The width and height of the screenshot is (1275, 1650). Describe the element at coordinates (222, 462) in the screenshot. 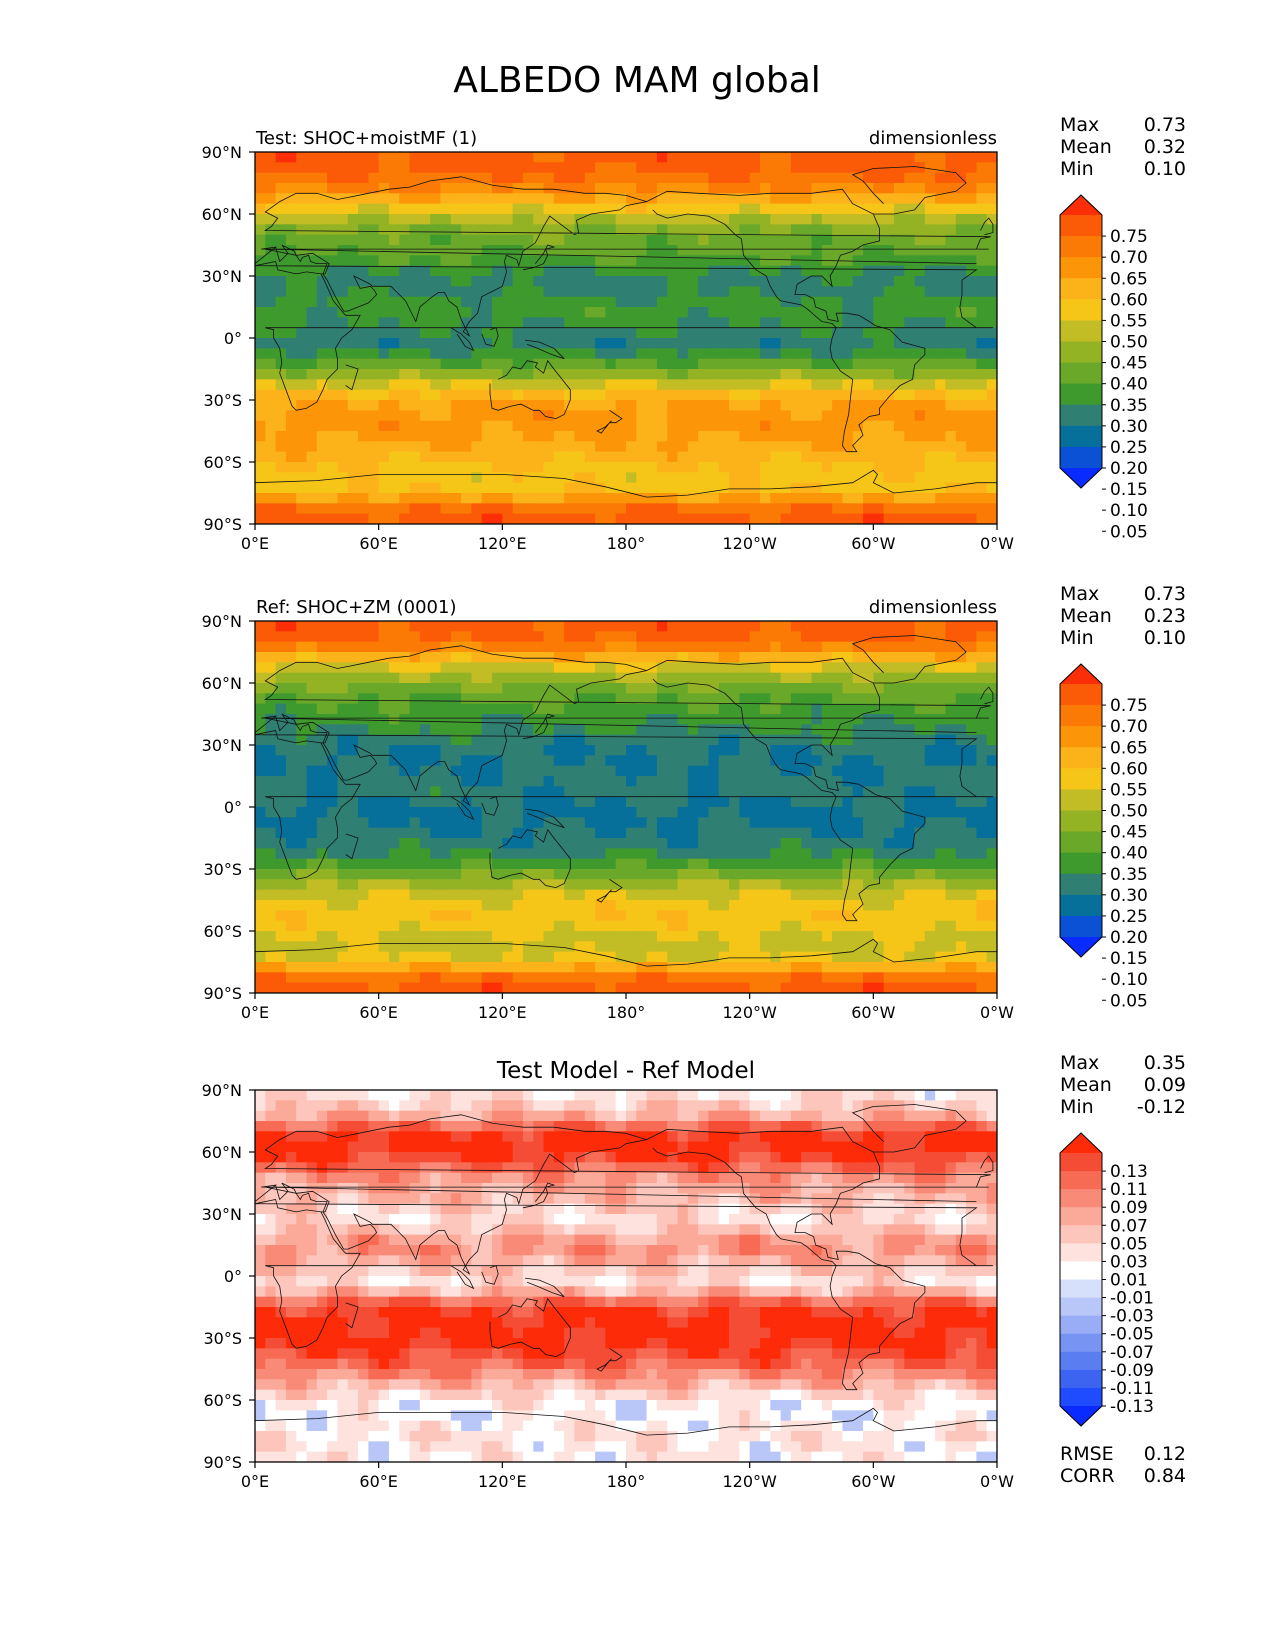

I see `y-tick-label: 60°S` at that location.